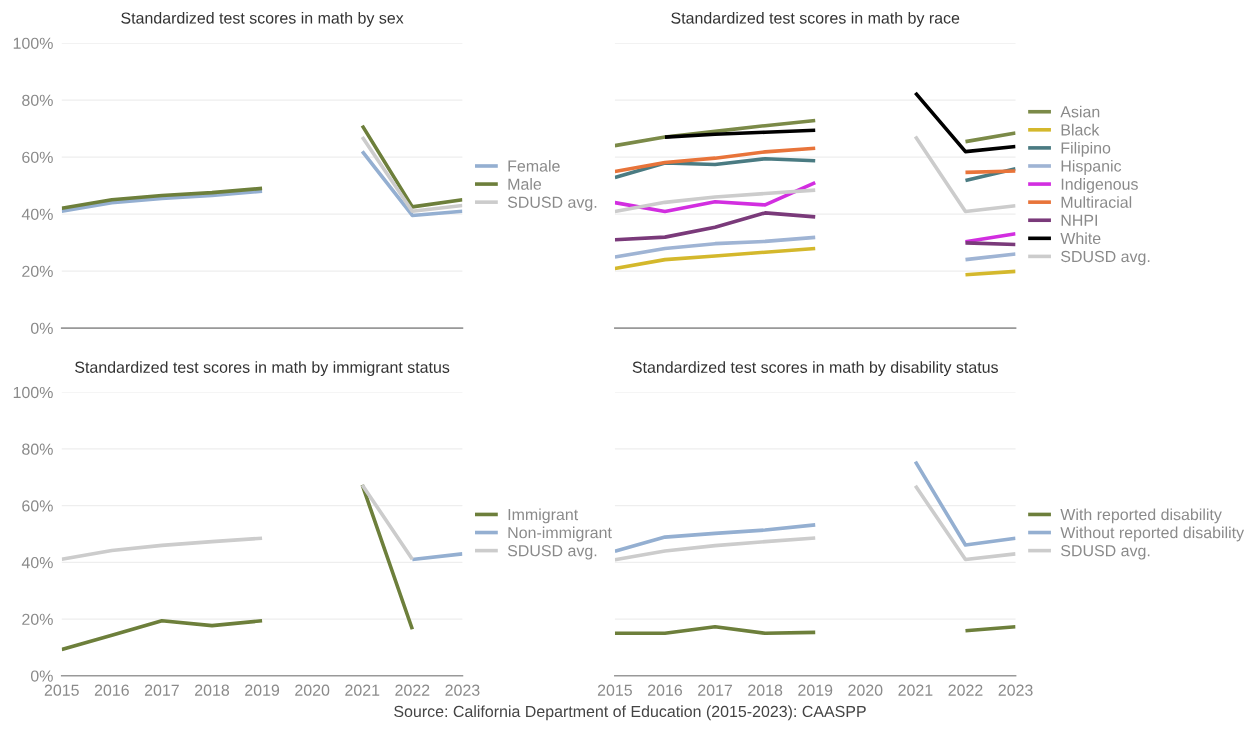 The width and height of the screenshot is (1260, 729). Describe the element at coordinates (1141, 516) in the screenshot. I see `legend-label: With reported disability` at that location.